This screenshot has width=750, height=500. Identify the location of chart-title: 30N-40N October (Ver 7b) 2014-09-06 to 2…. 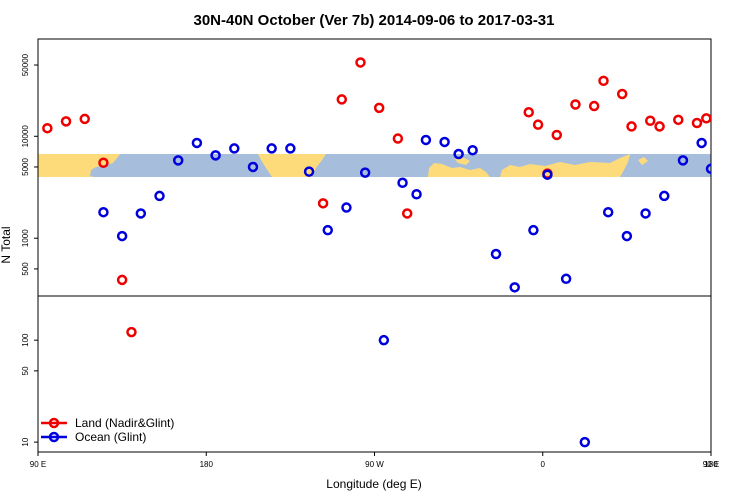
(373, 20).